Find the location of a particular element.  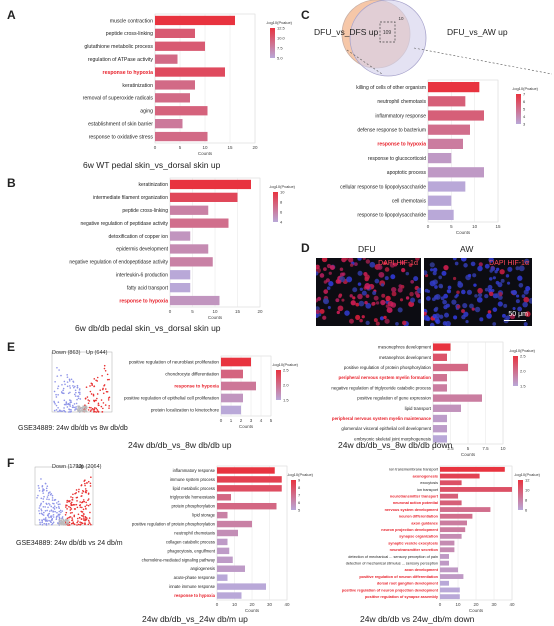

x-tick-label: 5 is located at coordinates (192, 311).